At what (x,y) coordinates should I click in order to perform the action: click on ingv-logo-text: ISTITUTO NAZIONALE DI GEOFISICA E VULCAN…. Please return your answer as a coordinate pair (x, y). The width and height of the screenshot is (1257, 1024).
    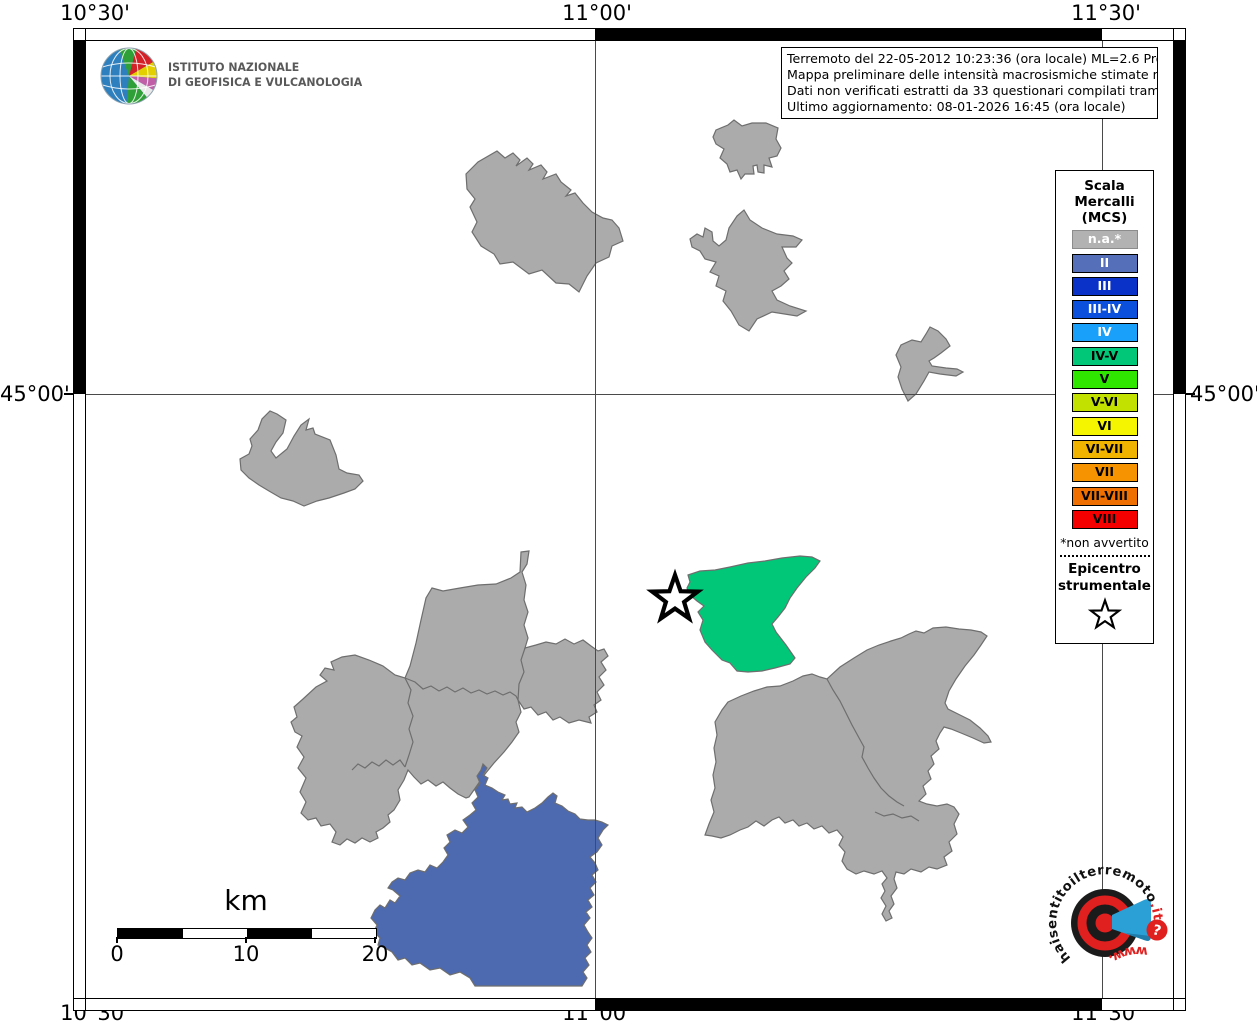
    Looking at the image, I should click on (265, 74).